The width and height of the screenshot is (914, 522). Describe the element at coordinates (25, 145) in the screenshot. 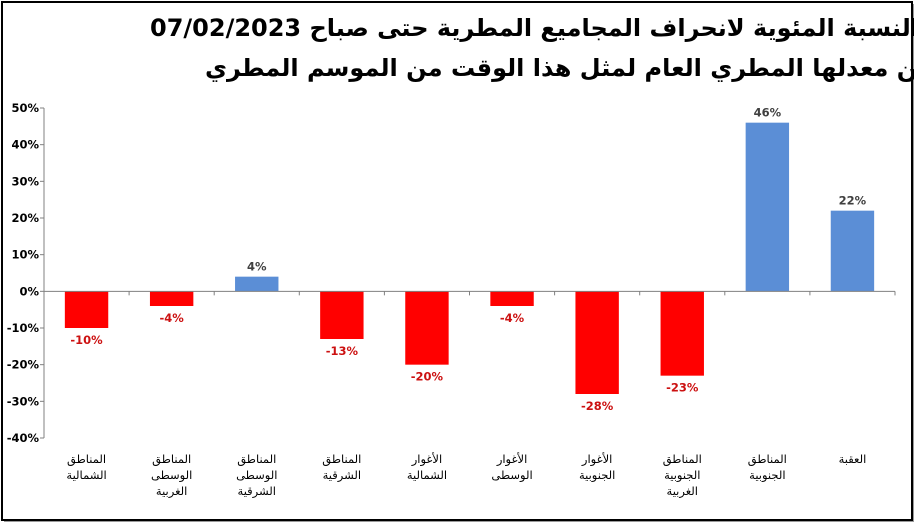

I see `y-tick-label: 40%` at that location.